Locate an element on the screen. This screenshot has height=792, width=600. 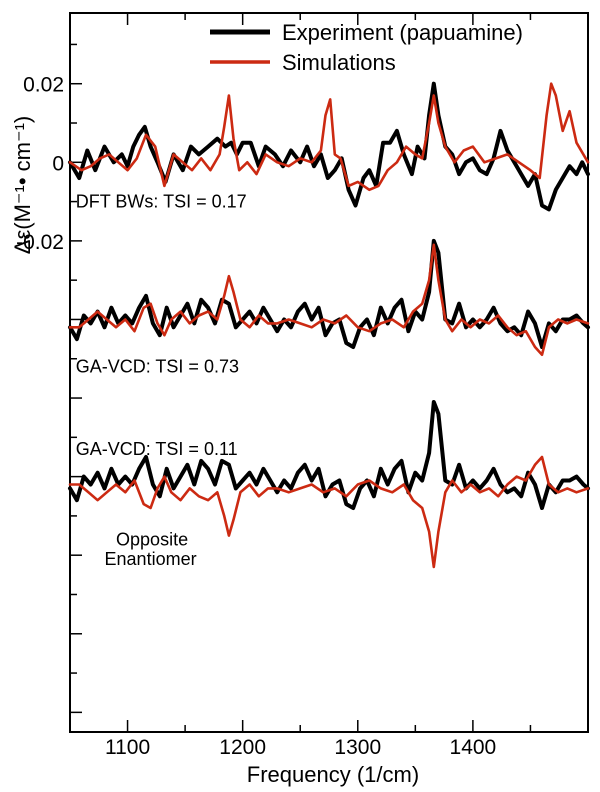
panel-annotation: GA-VCD: TSI = 0.73 is located at coordinates (157, 367).